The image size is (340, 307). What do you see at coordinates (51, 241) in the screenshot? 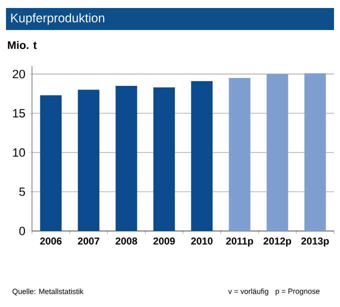
I see `x-tick-label: 2006` at bounding box center [51, 241].